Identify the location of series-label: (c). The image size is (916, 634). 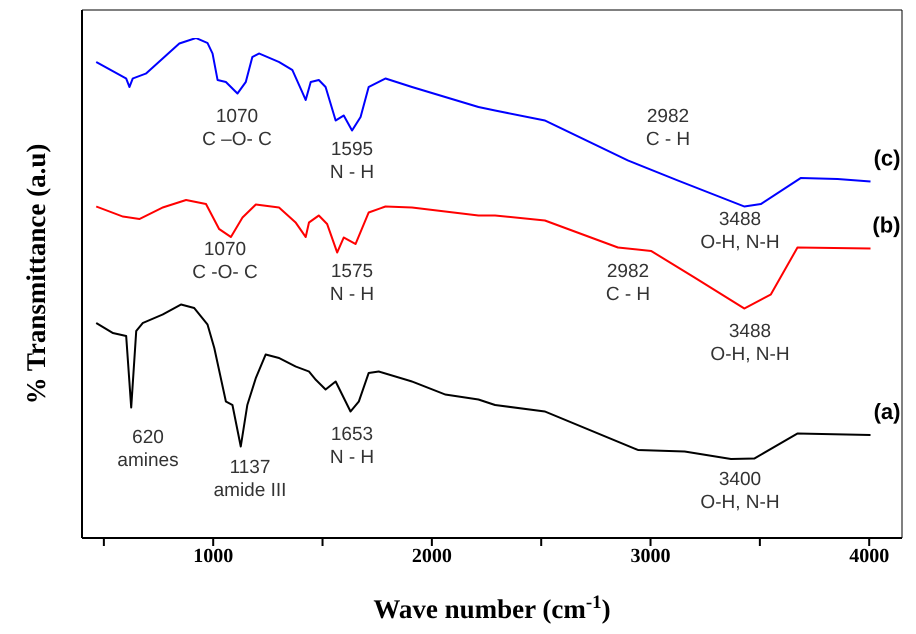
(887, 158).